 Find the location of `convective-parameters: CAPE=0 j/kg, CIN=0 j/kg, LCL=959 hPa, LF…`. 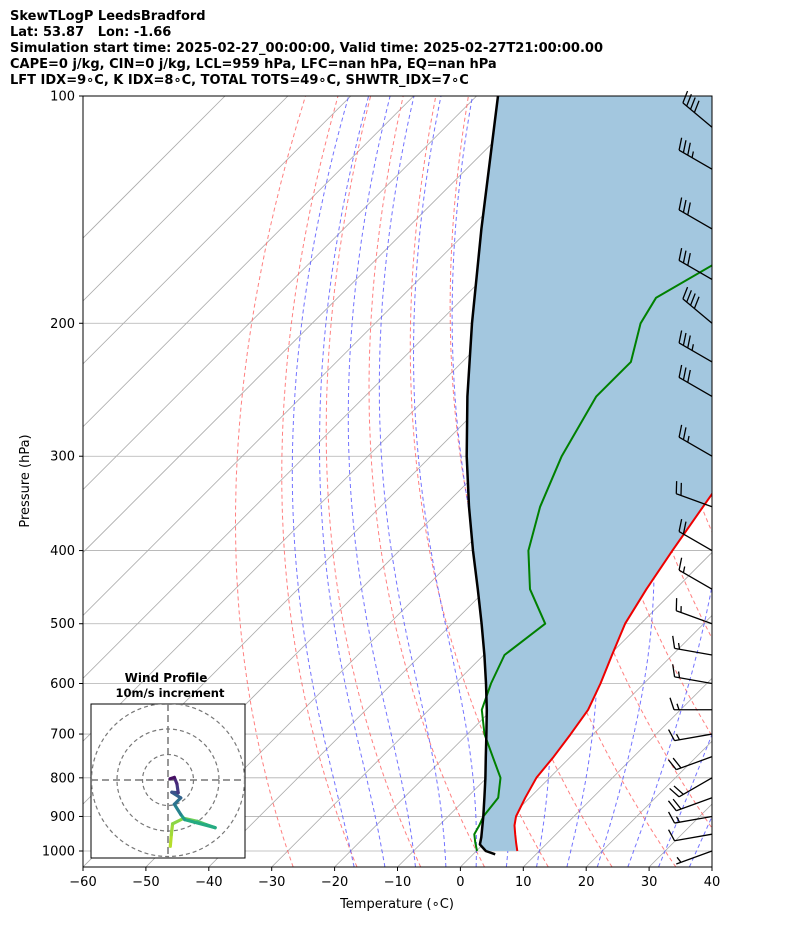

convective-parameters: CAPE=0 j/kg, CIN=0 j/kg, LCL=959 hPa, LF… is located at coordinates (253, 64).